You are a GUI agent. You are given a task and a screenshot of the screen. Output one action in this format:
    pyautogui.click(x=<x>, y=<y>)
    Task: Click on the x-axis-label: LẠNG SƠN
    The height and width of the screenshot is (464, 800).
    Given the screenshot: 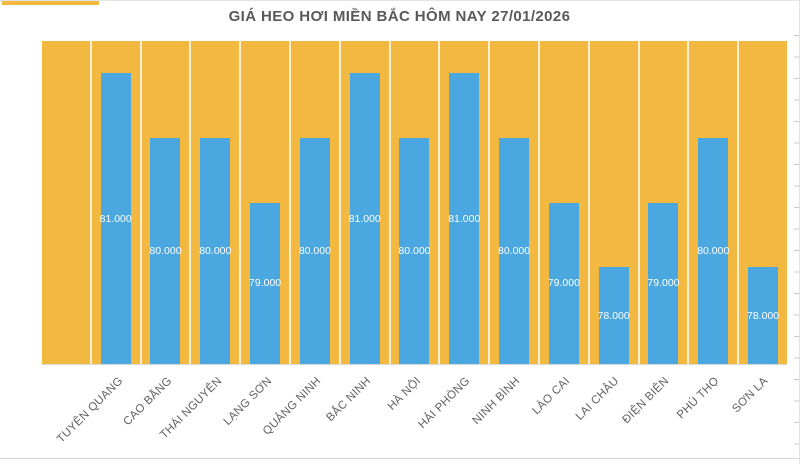 What is the action you would take?
    pyautogui.click(x=247, y=401)
    